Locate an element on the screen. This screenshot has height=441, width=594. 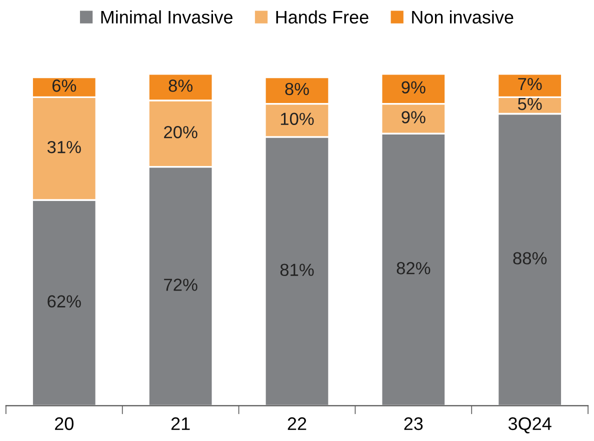
x-tick-label: 3Q24 is located at coordinates (530, 425).